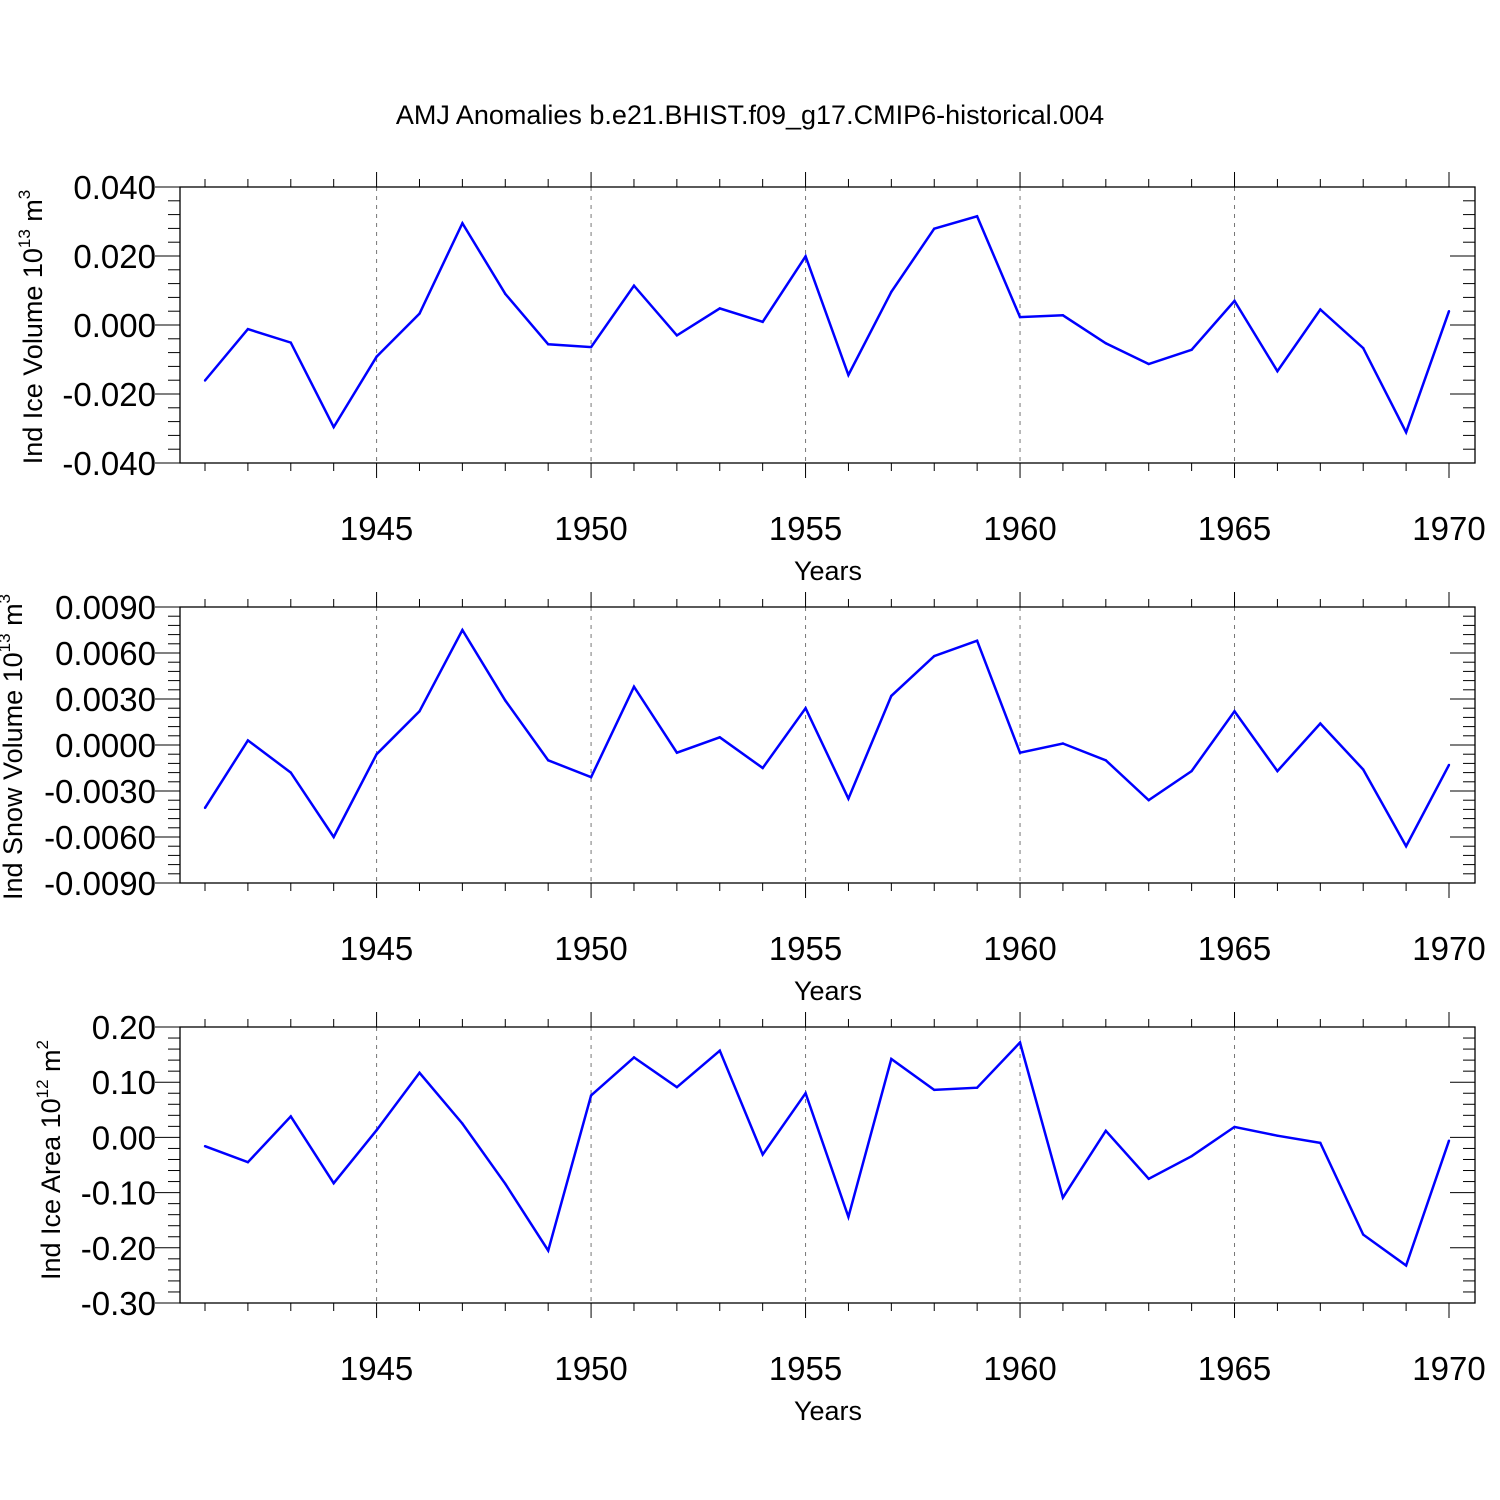 This screenshot has height=1500, width=1500. Describe the element at coordinates (105, 699) in the screenshot. I see `y-tick-label: 0.0030` at that location.